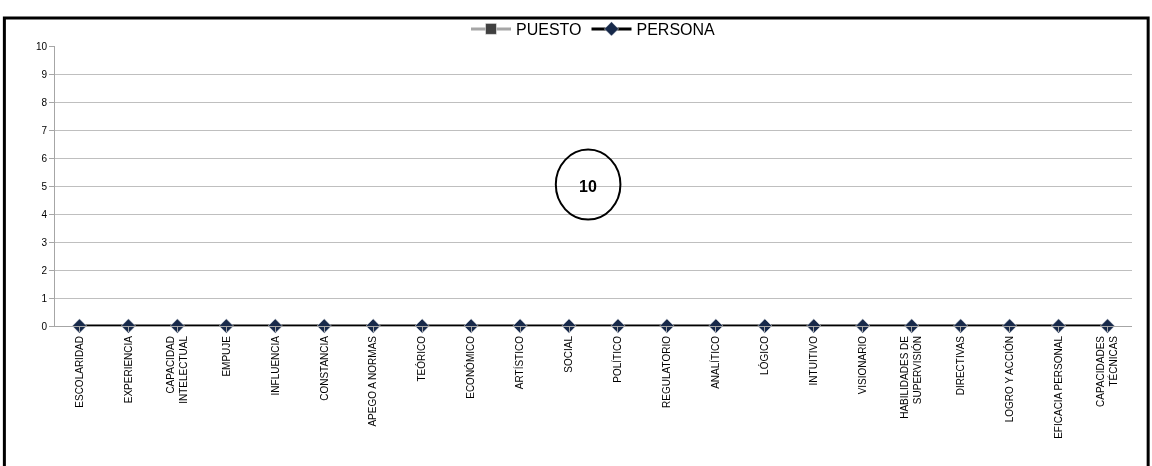 This screenshot has height=466, width=1152. Describe the element at coordinates (960, 365) in the screenshot. I see `x-tick-label: DIRECTIVAS` at that location.